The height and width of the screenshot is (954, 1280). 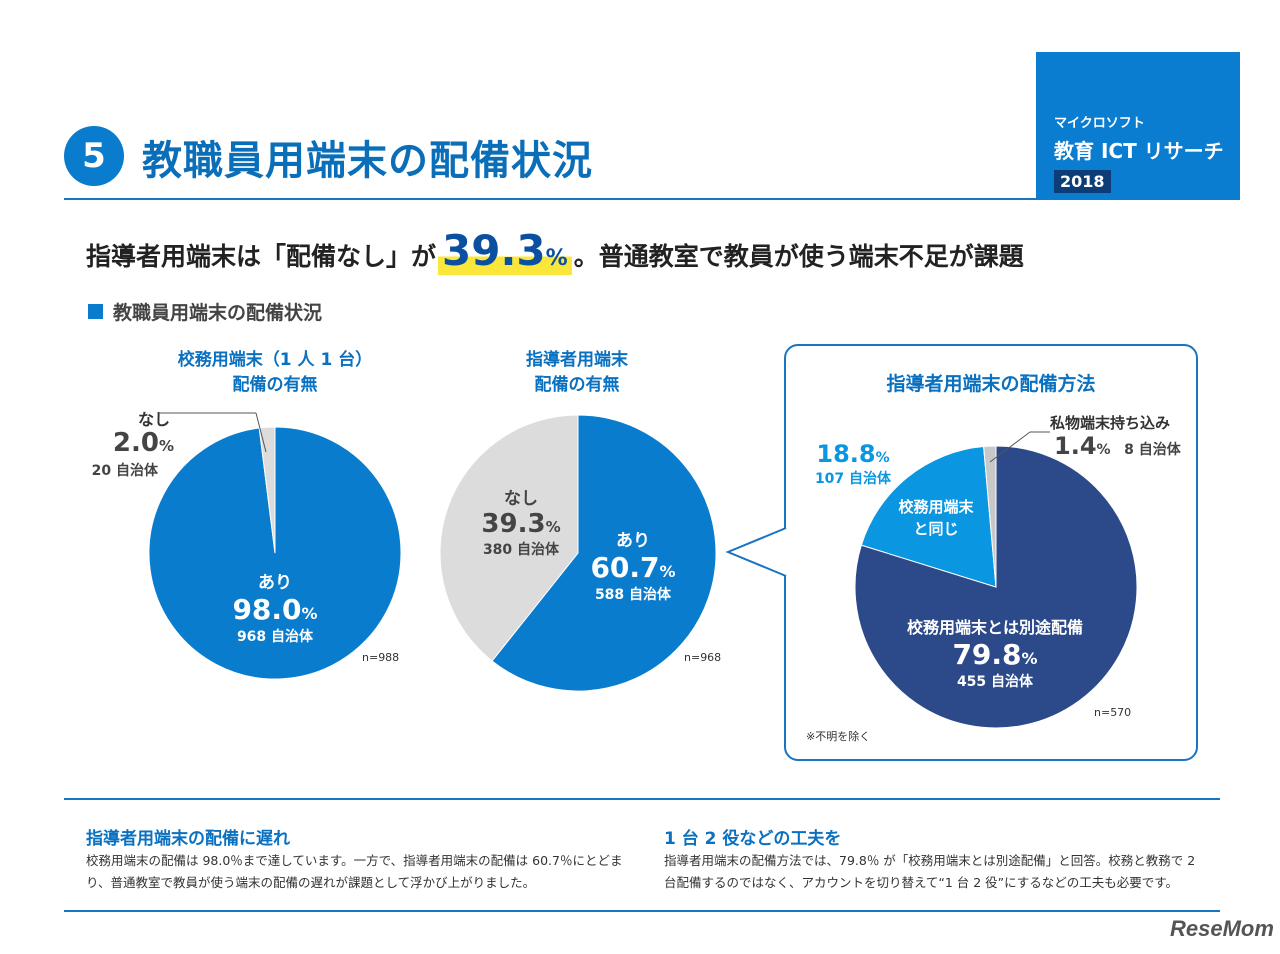 I want to click on chart1-title: 校務用端末（1 人 1 台） 配備の有無, so click(x=275, y=372).